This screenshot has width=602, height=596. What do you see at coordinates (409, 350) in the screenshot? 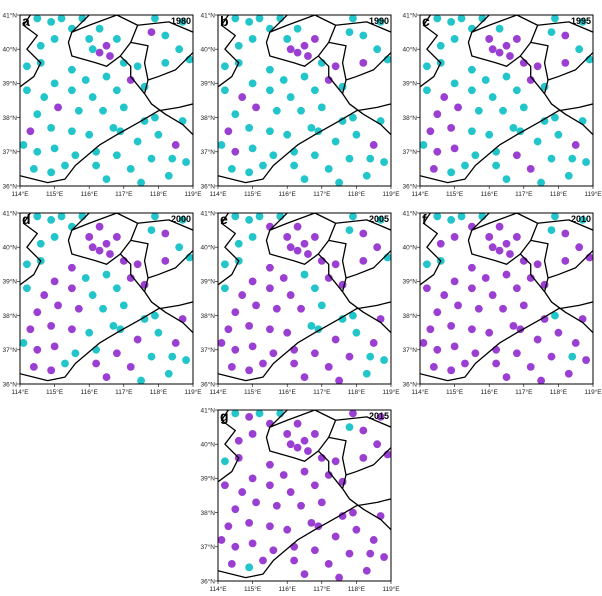
I see `y-tick-label: 37°N` at bounding box center [409, 350].